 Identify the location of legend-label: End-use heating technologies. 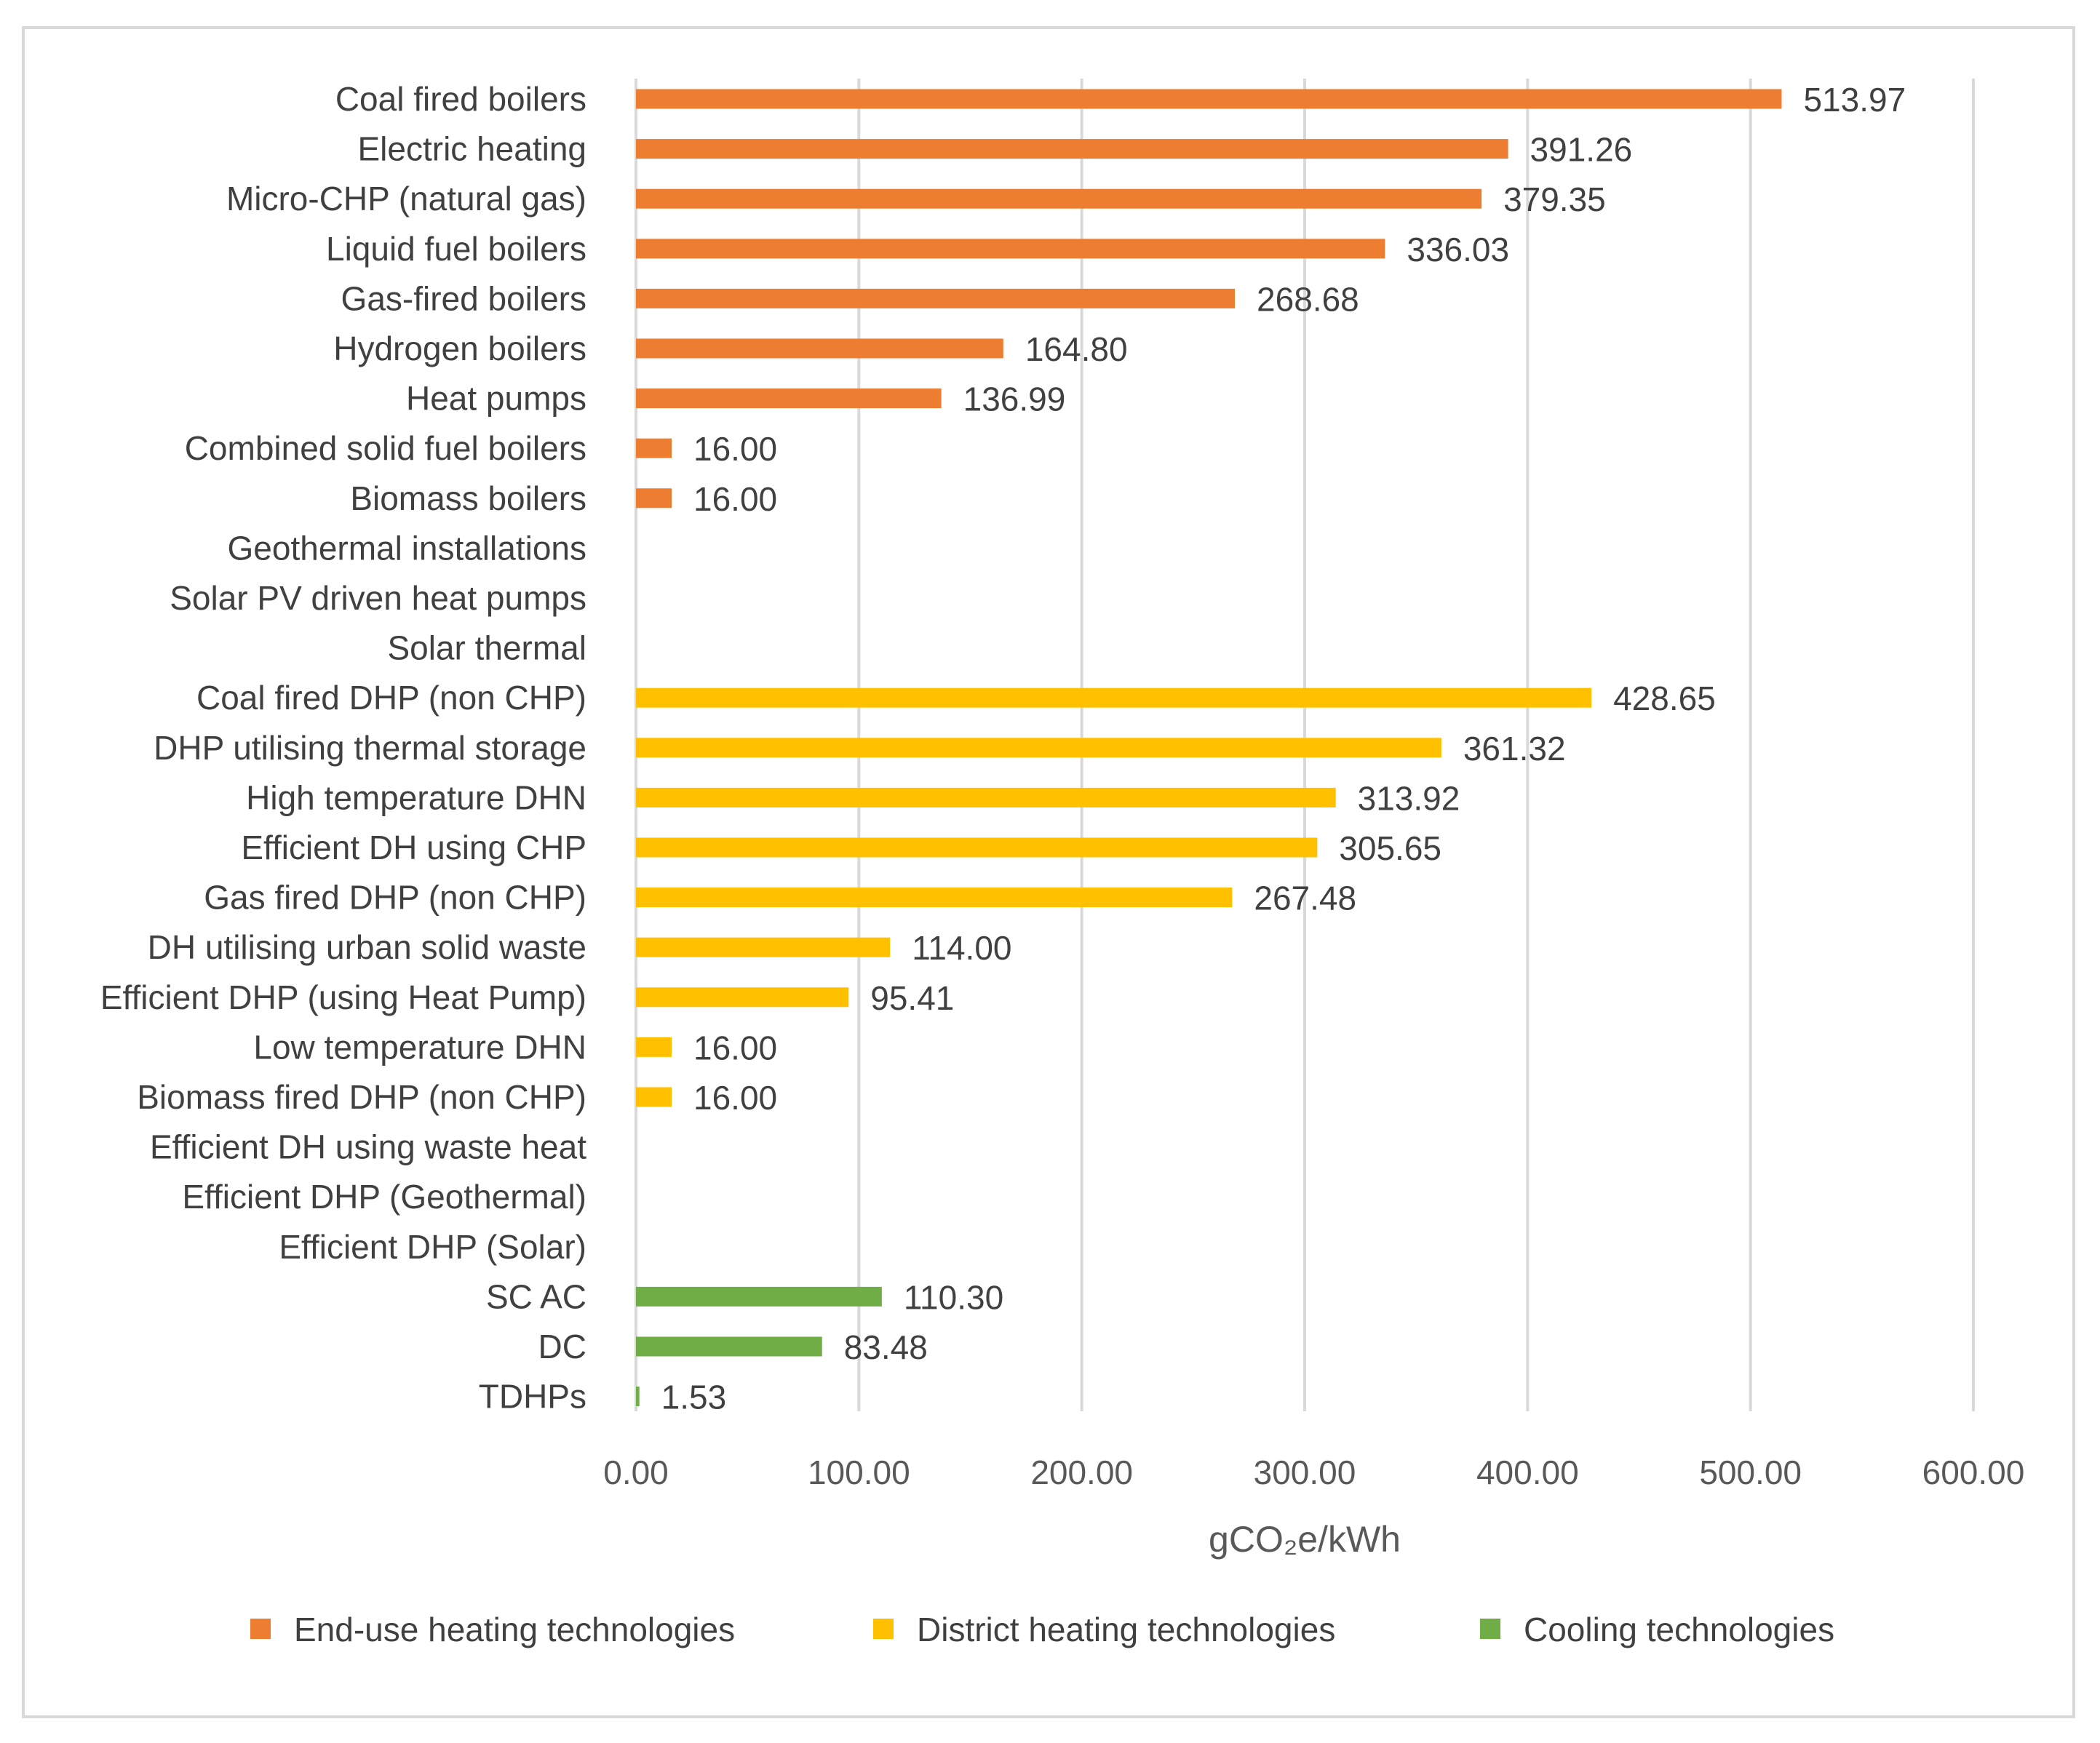
(515, 1629).